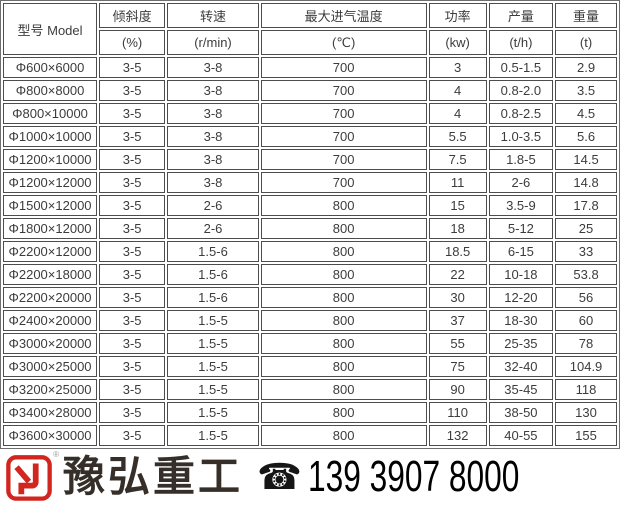 The height and width of the screenshot is (524, 620). What do you see at coordinates (50, 228) in the screenshot?
I see `model-cell: Φ1800×12000` at bounding box center [50, 228].